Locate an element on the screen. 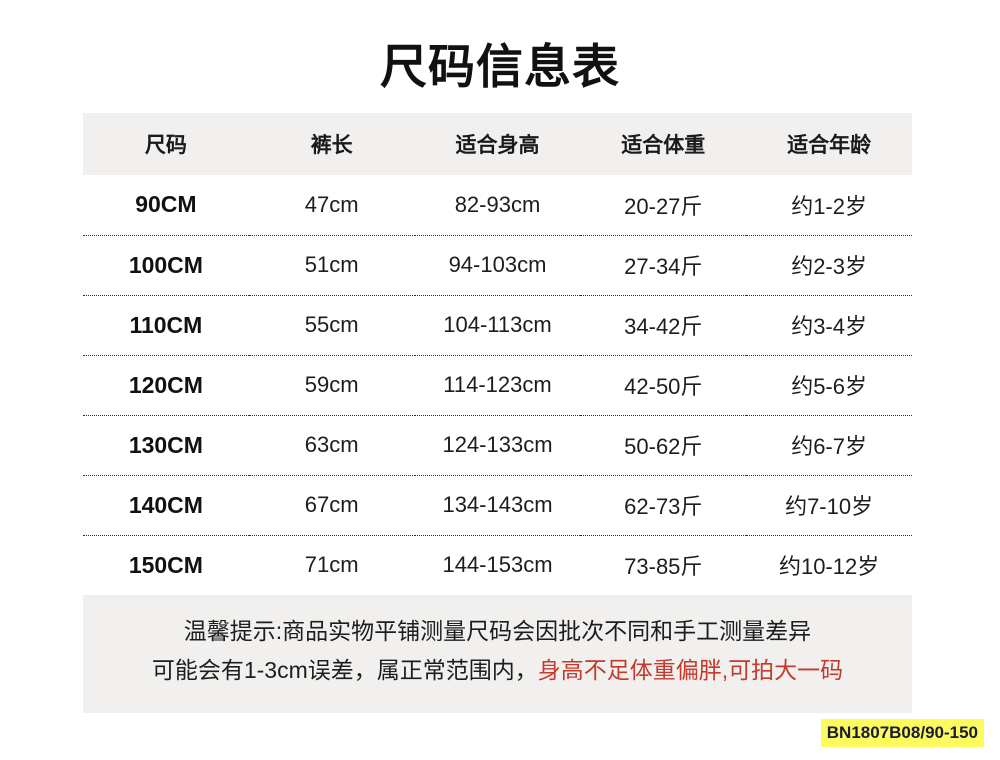  table-cell: 27-34斤 is located at coordinates (663, 265).